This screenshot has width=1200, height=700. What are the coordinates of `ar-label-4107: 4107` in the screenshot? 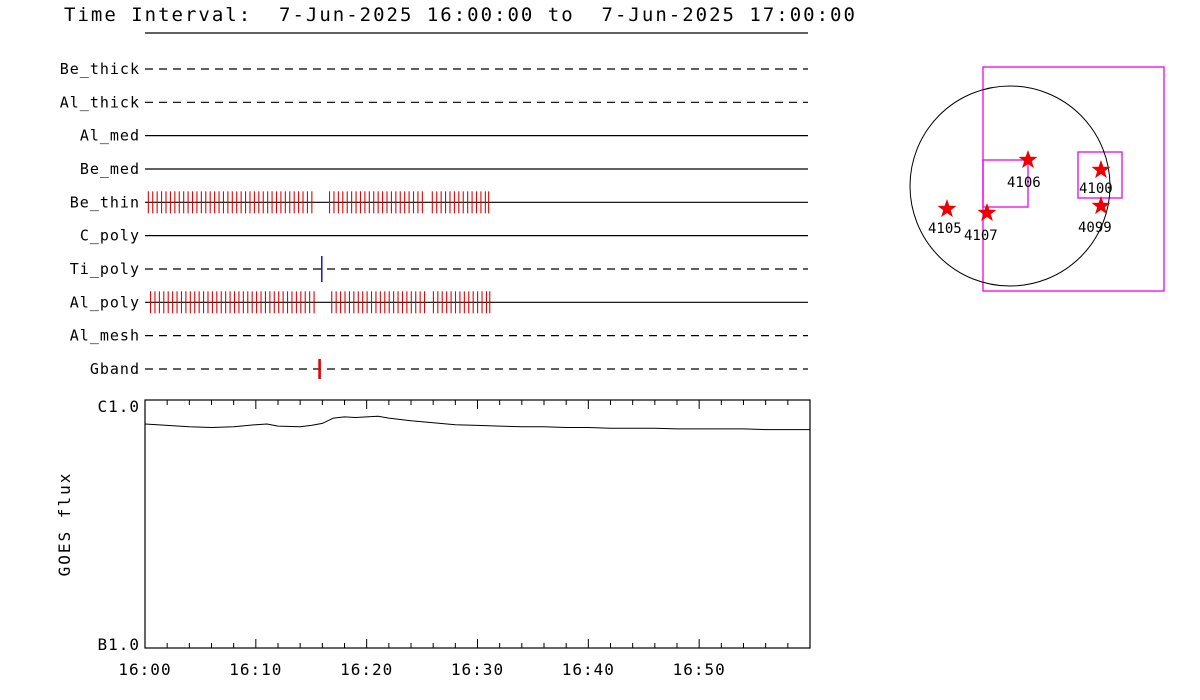 It's located at (981, 236).